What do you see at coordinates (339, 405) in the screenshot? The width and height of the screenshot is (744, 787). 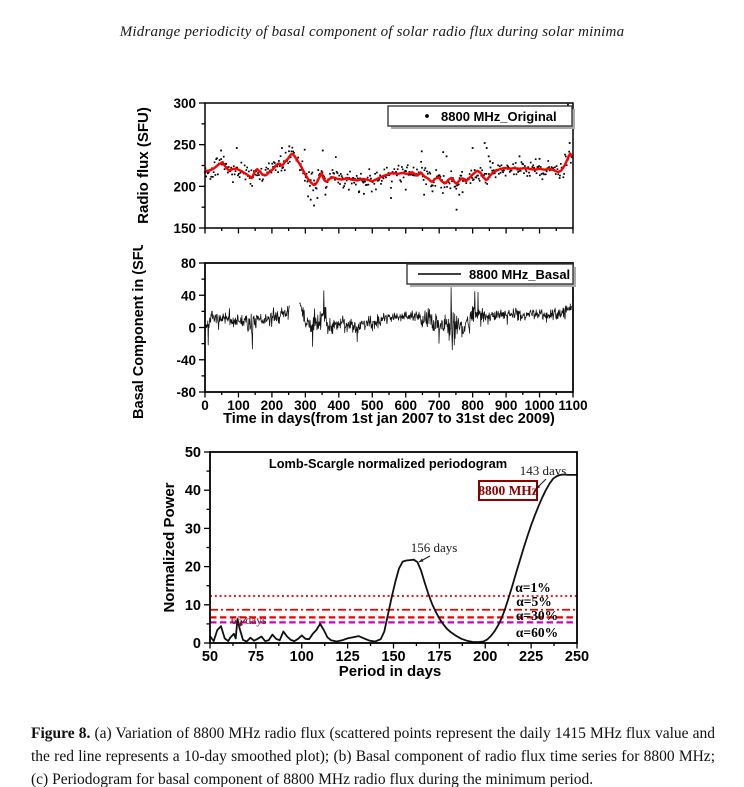 I see `x-tick-label: 400` at bounding box center [339, 405].